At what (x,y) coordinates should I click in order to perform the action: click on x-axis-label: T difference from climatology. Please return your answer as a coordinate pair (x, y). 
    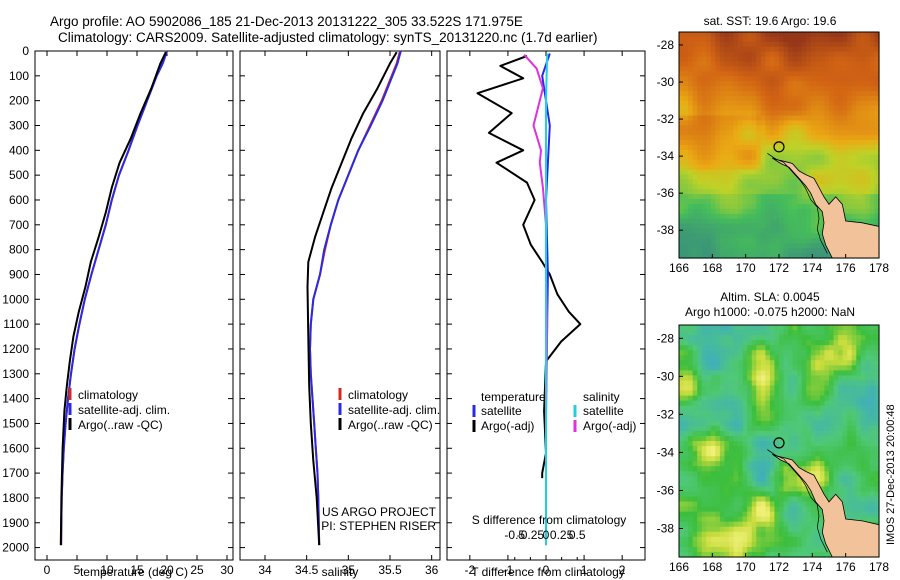
    Looking at the image, I should click on (548, 572).